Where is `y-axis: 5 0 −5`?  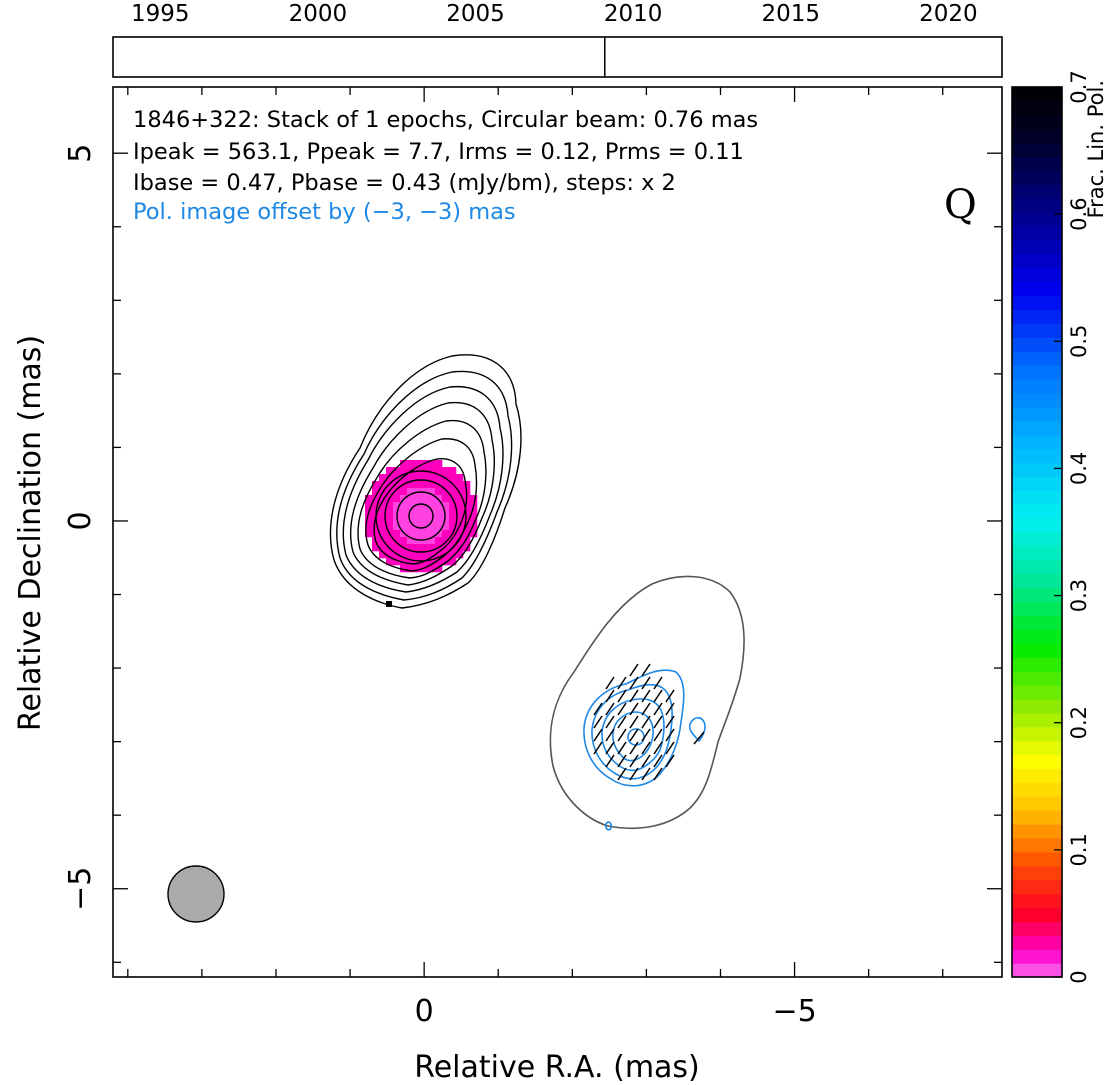
y-axis: 5 0 −5 is located at coordinates (80, 527).